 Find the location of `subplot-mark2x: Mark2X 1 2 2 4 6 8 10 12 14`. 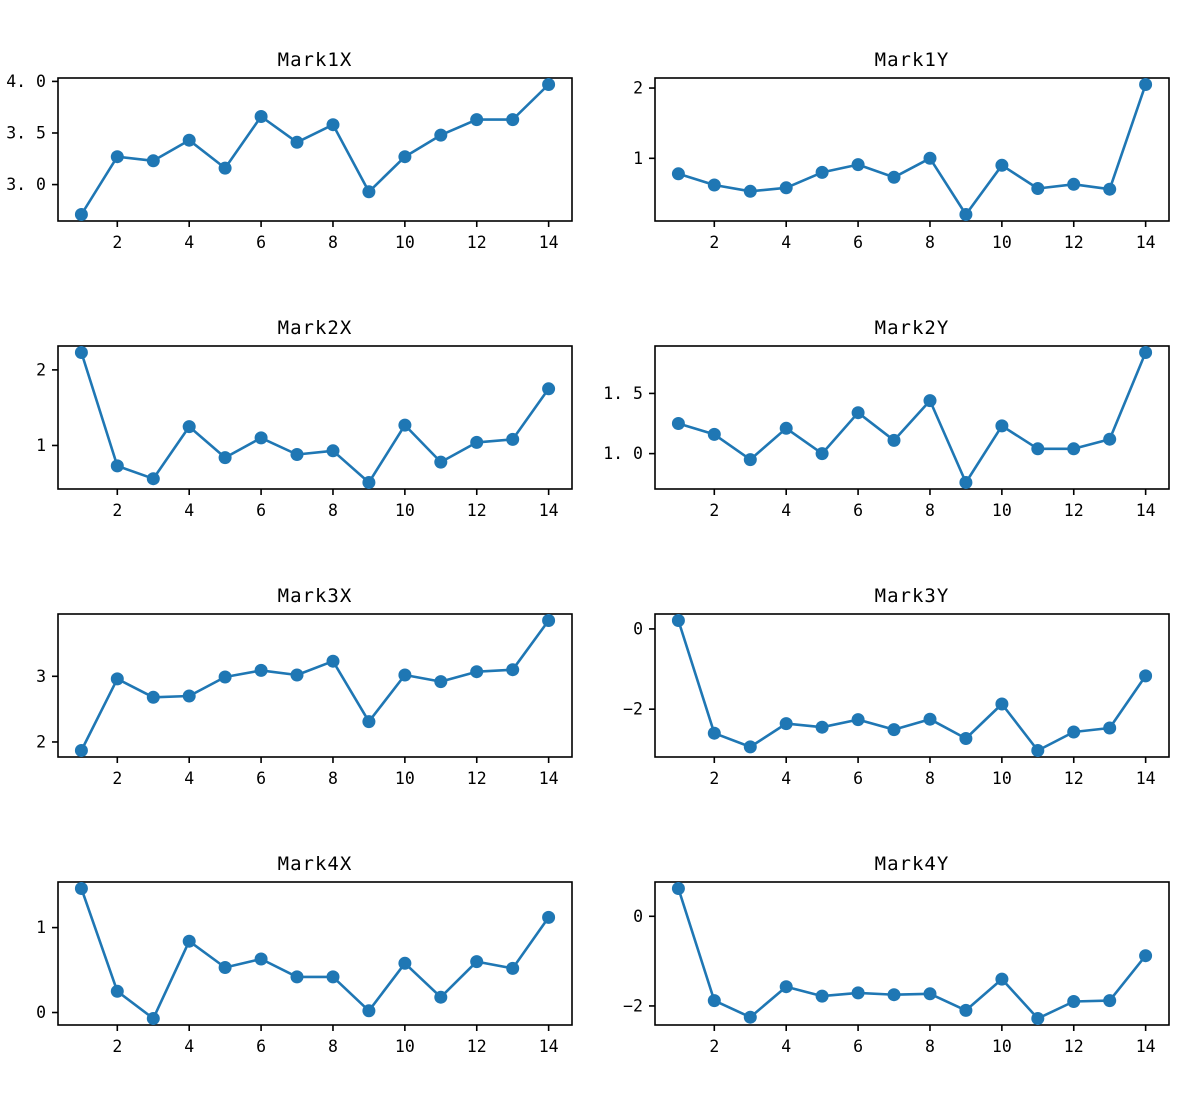

subplot-mark2x: Mark2X 1 2 2 4 6 8 10 12 14 is located at coordinates (298, 436).